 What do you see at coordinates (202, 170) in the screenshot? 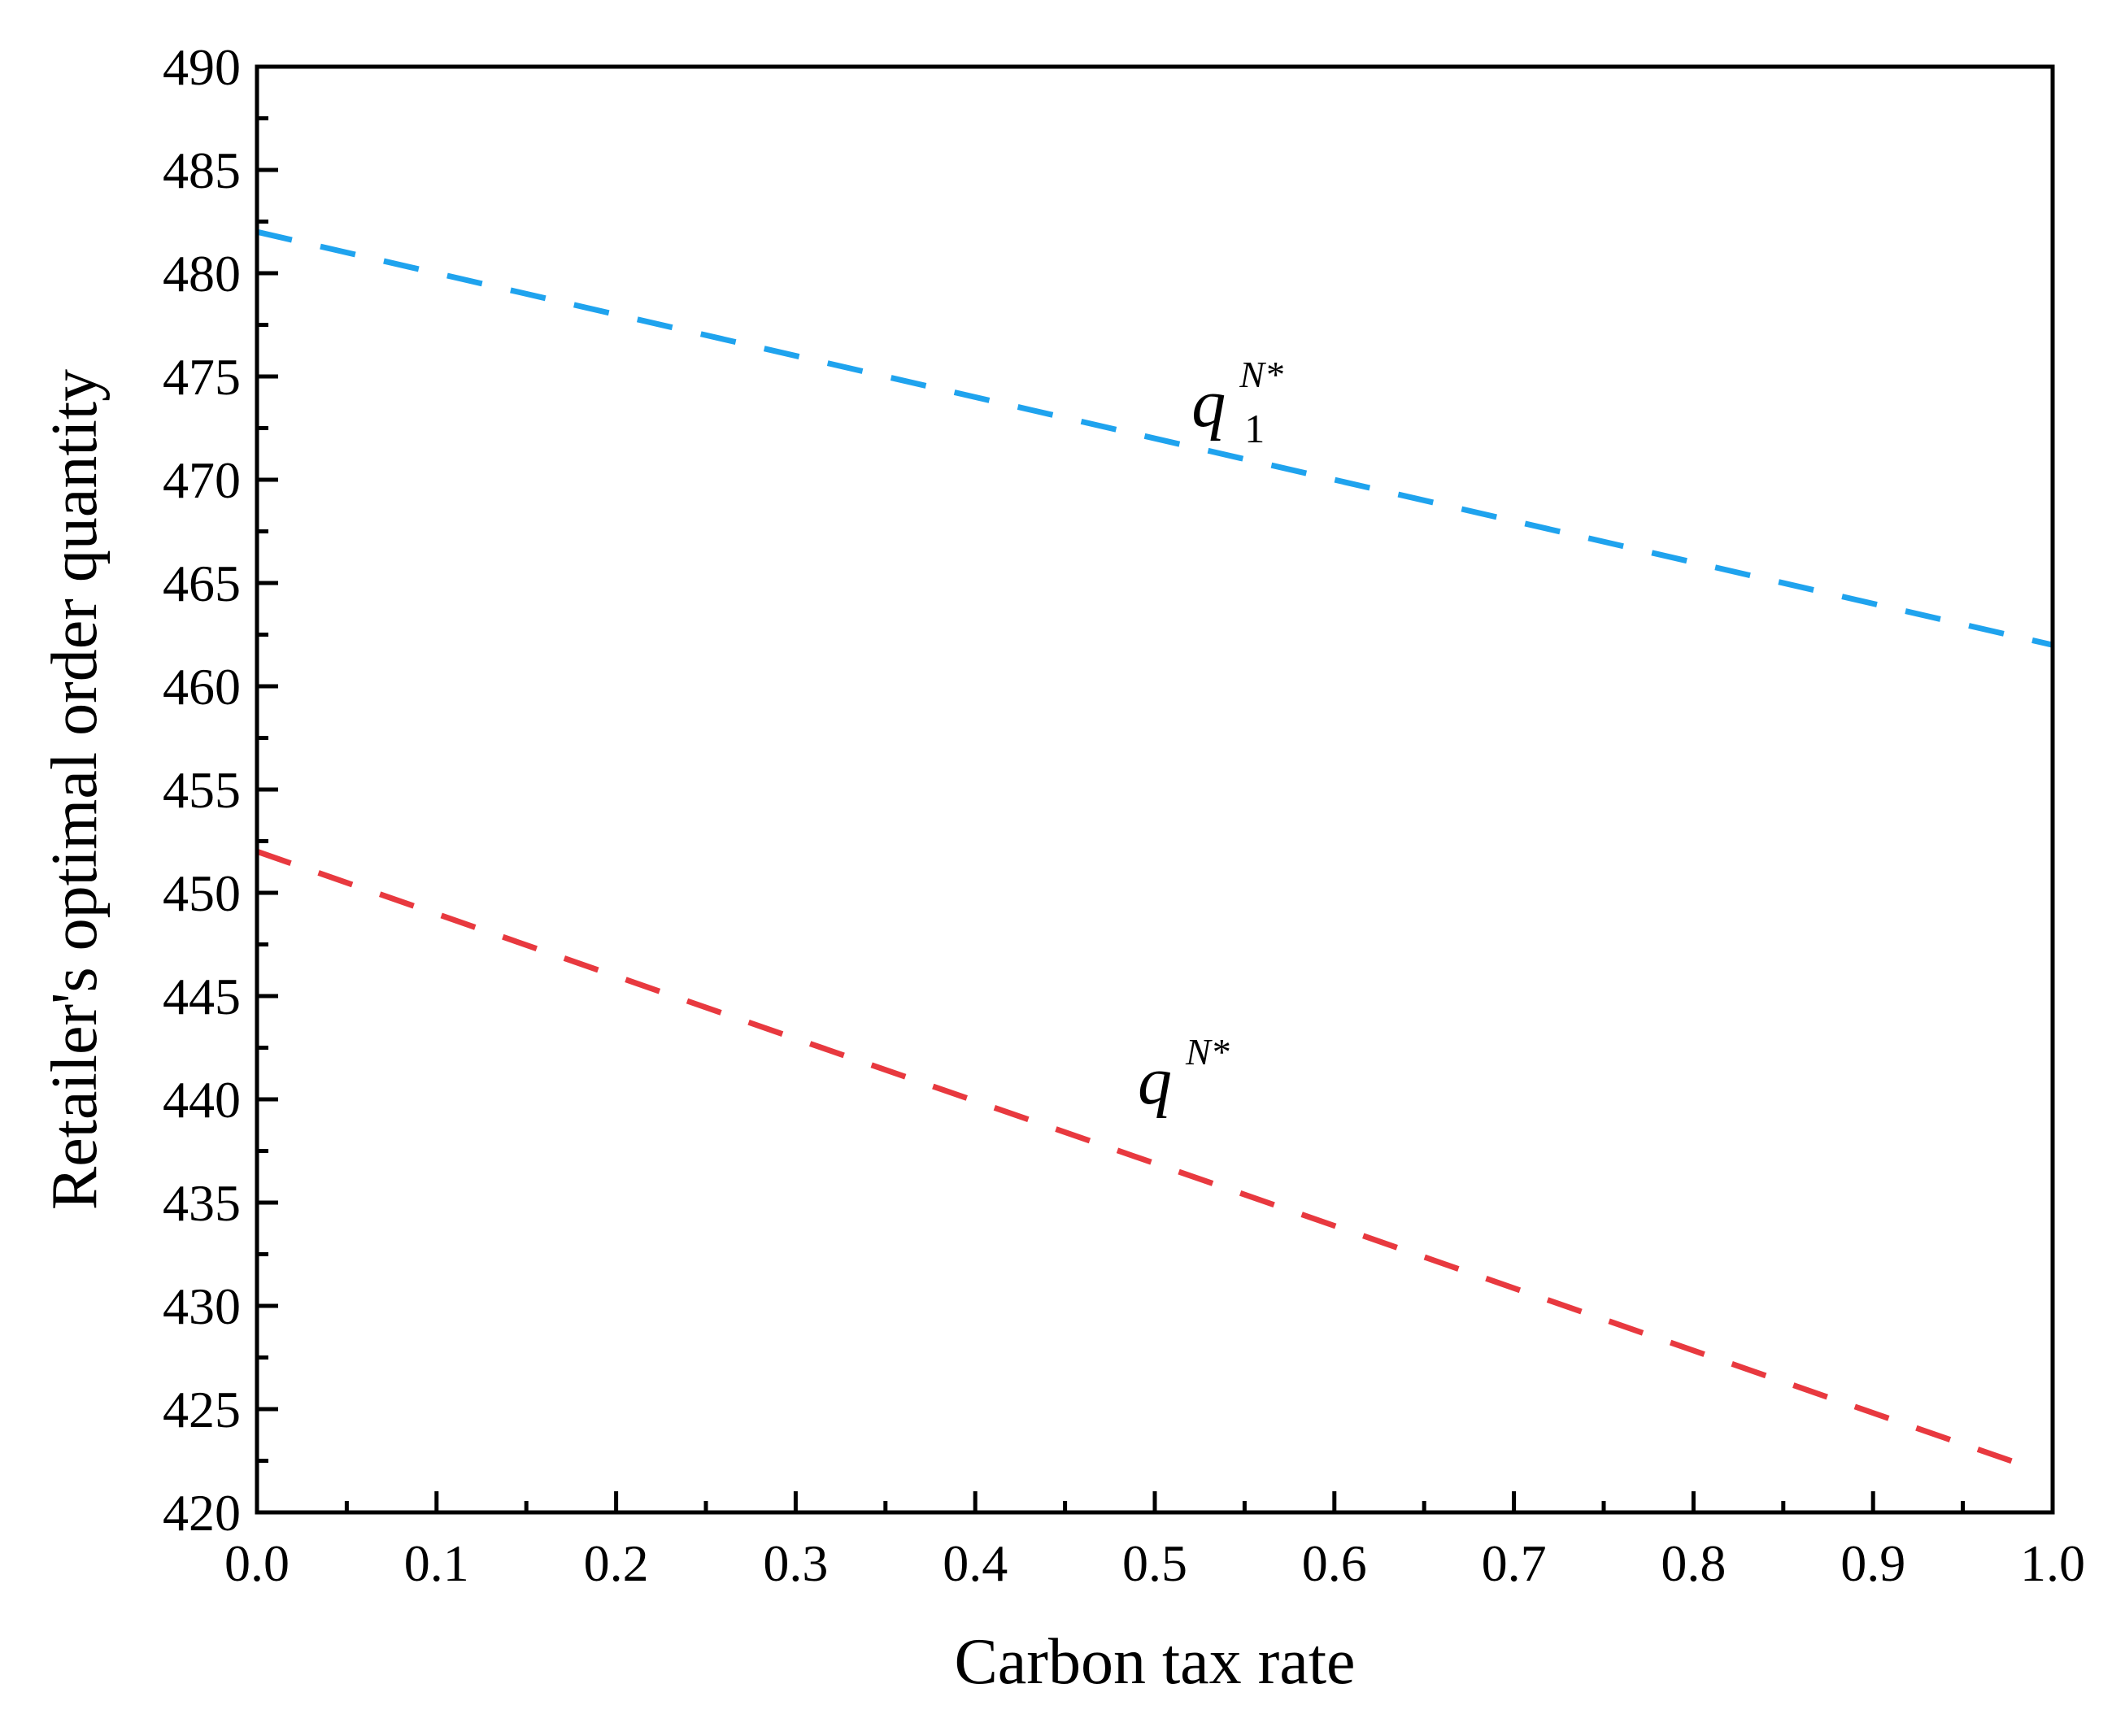
I see `y-tick-label: 485` at bounding box center [202, 170].